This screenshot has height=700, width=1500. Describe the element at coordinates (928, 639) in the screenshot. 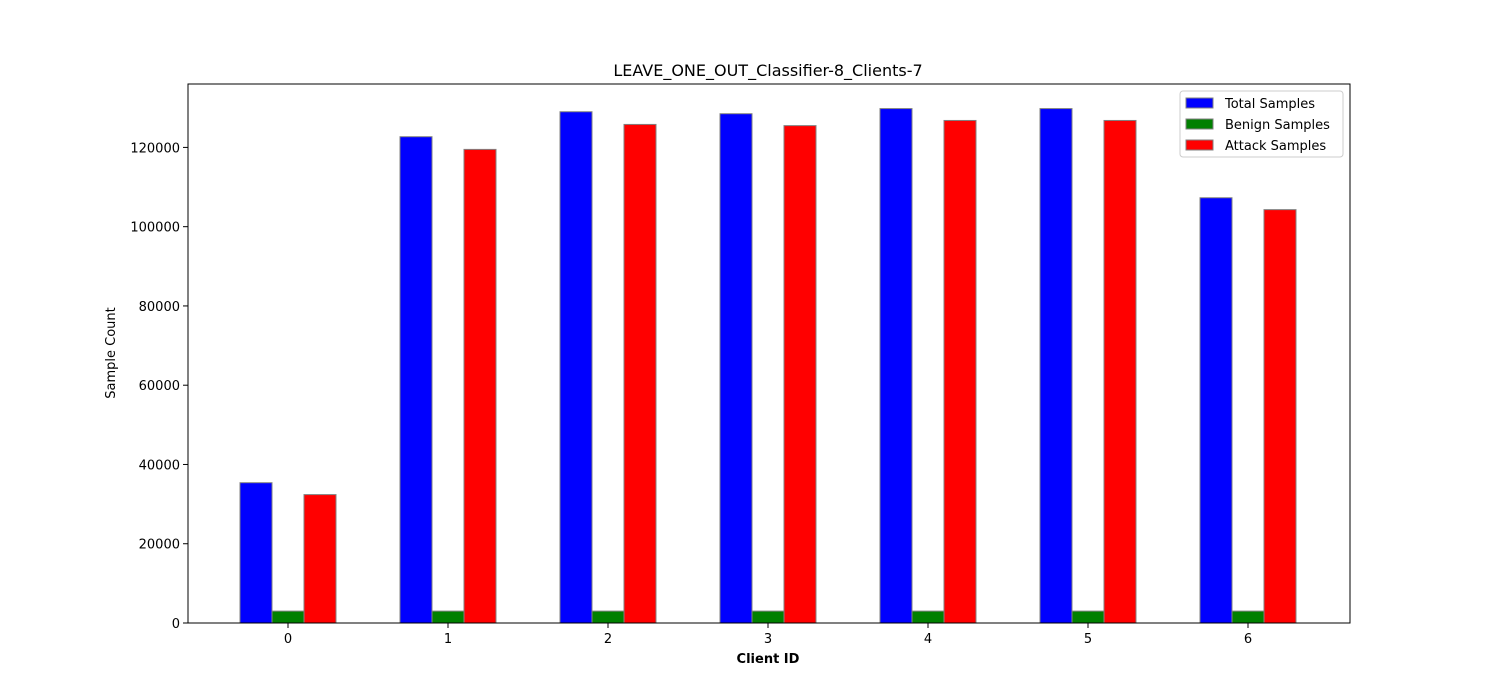

I see `x-tick-label: 4` at that location.